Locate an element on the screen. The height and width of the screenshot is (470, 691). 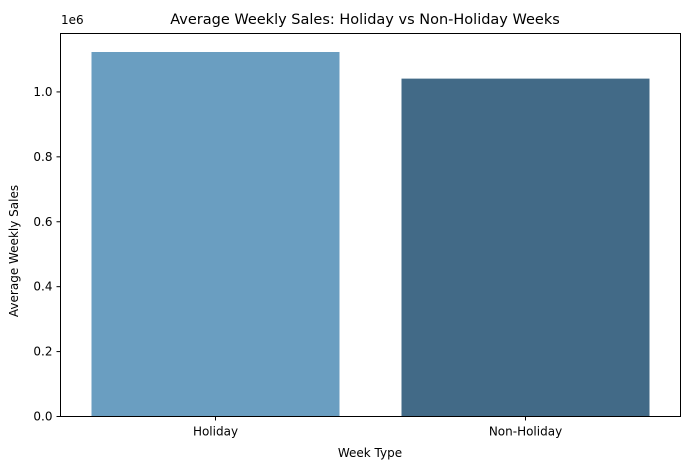
y-tick-label: 0.0 is located at coordinates (42, 417).